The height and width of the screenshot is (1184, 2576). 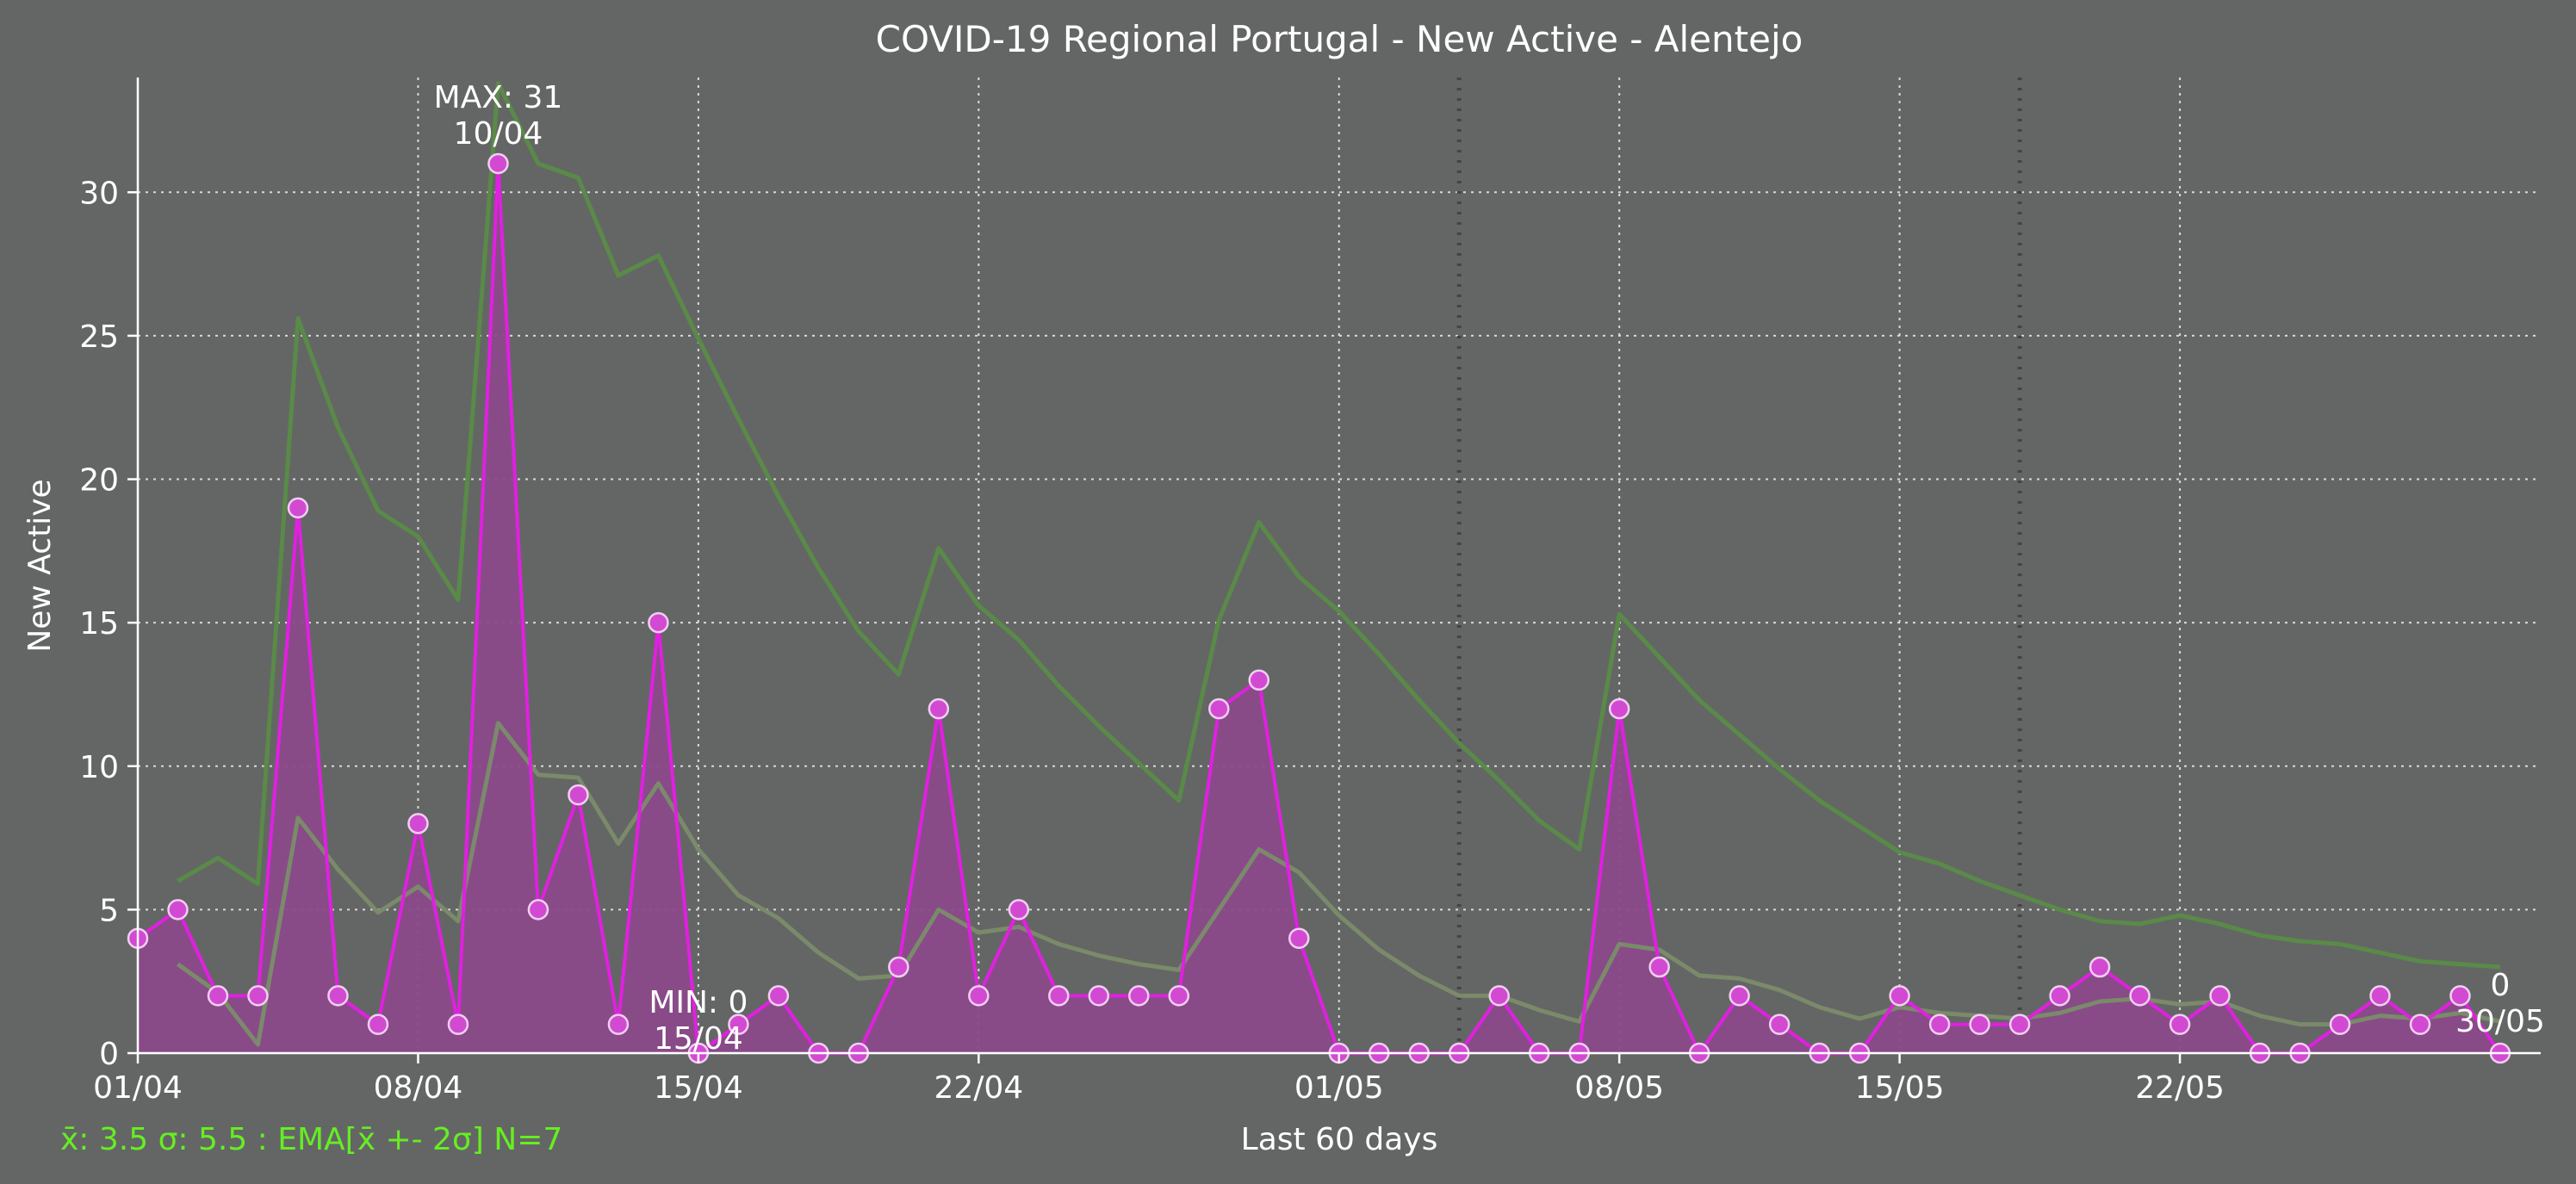 What do you see at coordinates (498, 97) in the screenshot?
I see `max-annotation-label: MAX: 31` at bounding box center [498, 97].